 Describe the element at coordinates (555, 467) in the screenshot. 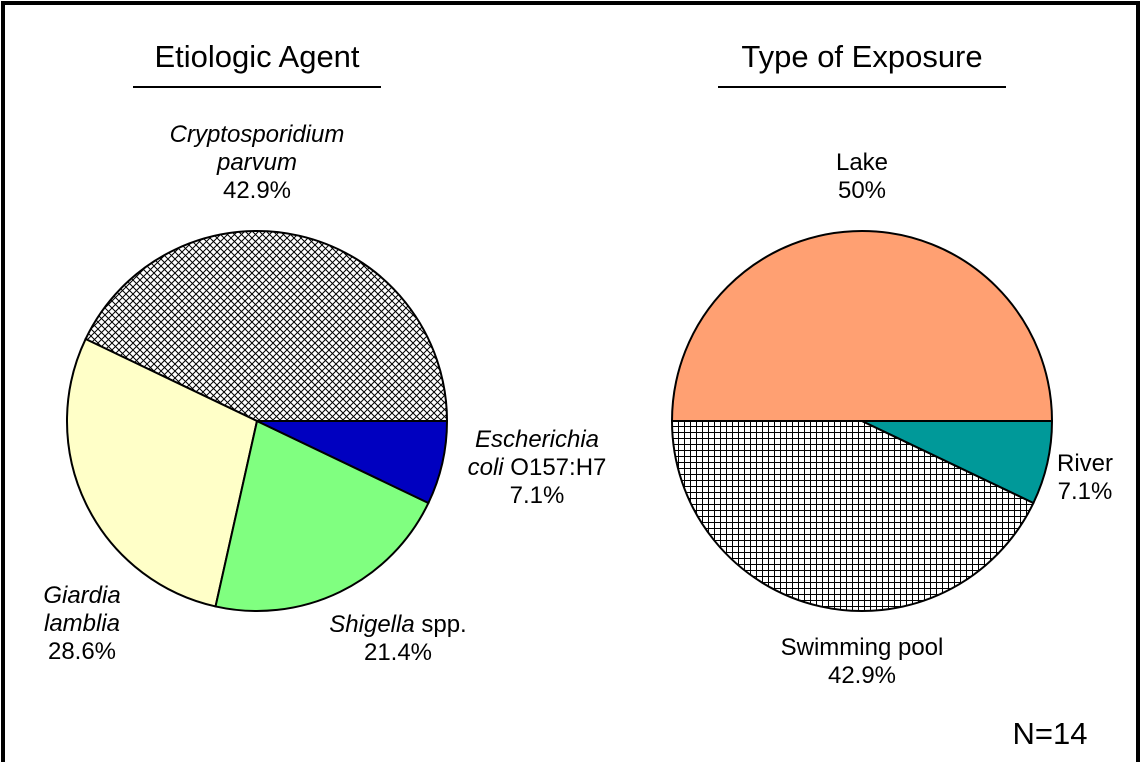

I see `label-run: O157:H7` at that location.